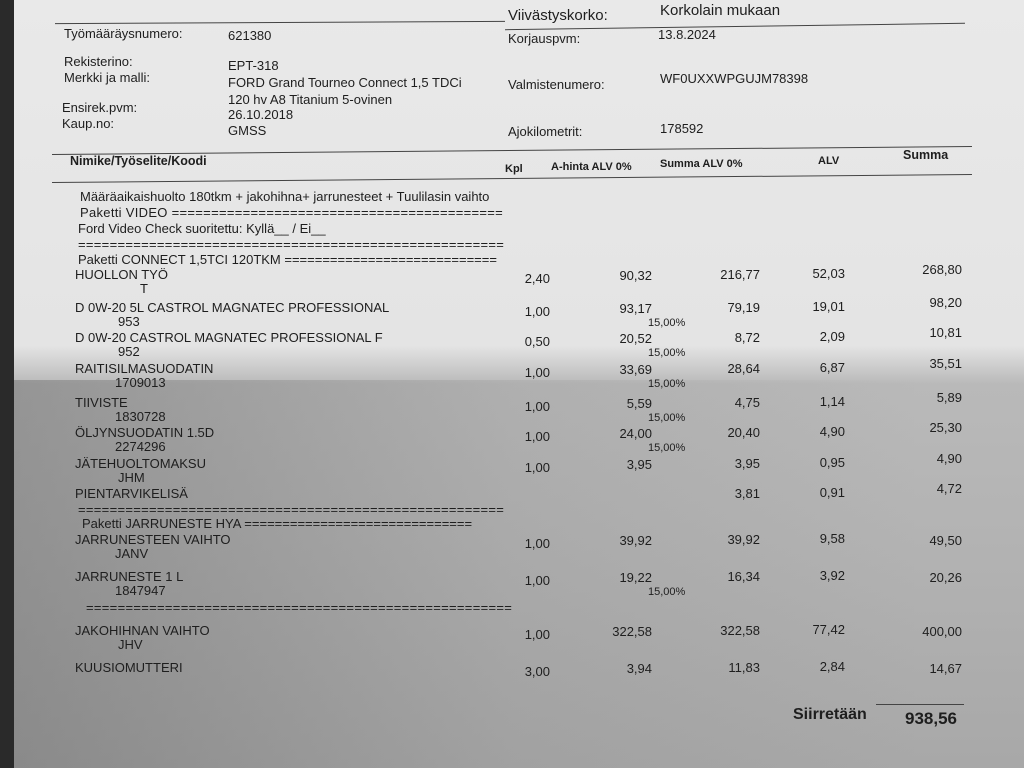  I want to click on item-total: 49,50, so click(945, 540).